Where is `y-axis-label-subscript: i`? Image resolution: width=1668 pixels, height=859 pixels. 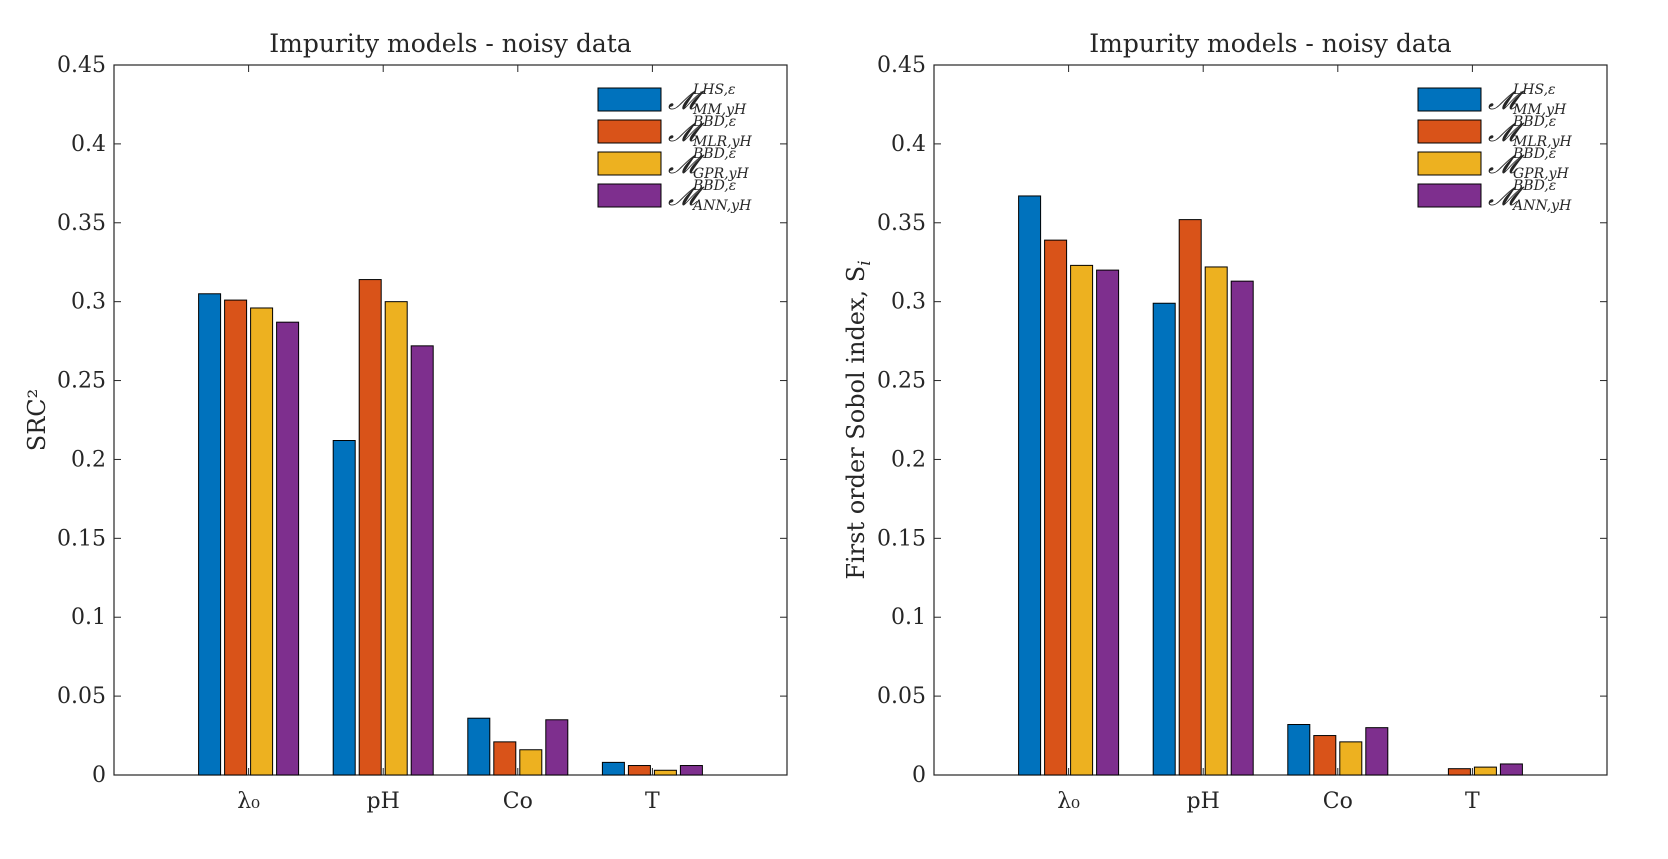
y-axis-label-subscript: i is located at coordinates (865, 262).